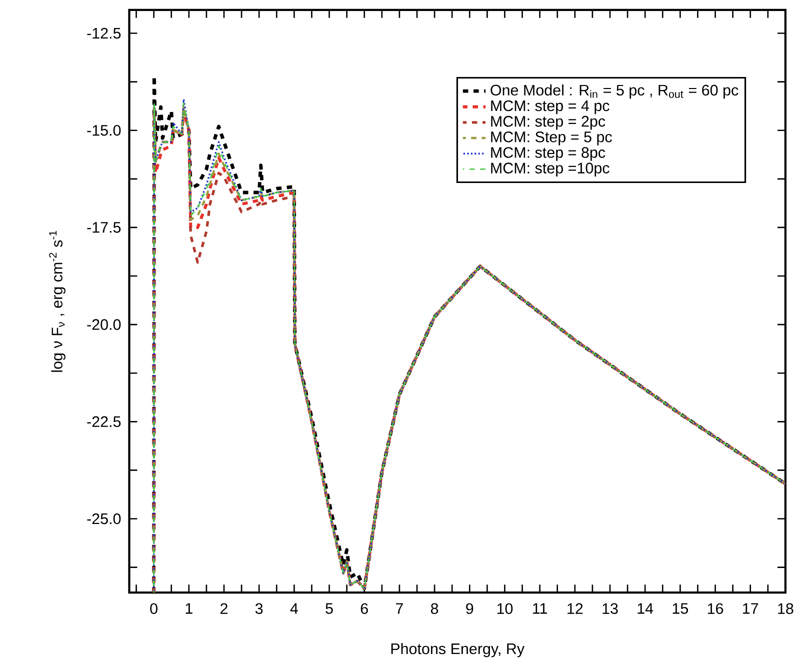 This screenshot has height=672, width=799. What do you see at coordinates (104, 421) in the screenshot?
I see `y-tick-label: -22.5` at bounding box center [104, 421].